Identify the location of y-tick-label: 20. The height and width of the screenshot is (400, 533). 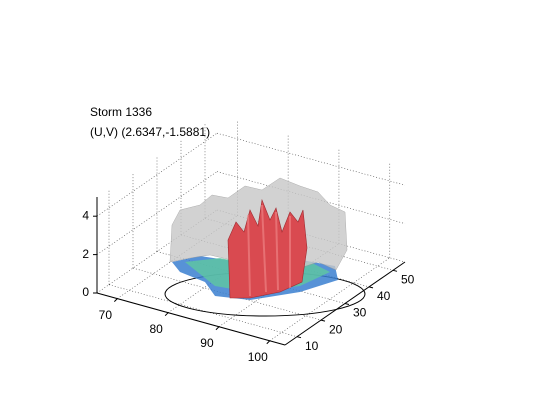
(336, 329).